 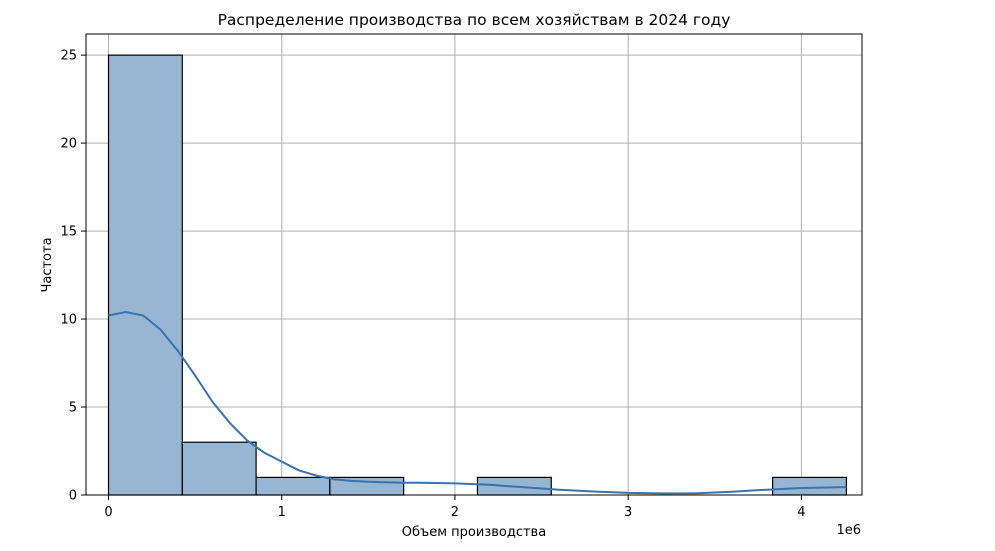 I want to click on x-axis-offset-label: 1e6, so click(x=848, y=530).